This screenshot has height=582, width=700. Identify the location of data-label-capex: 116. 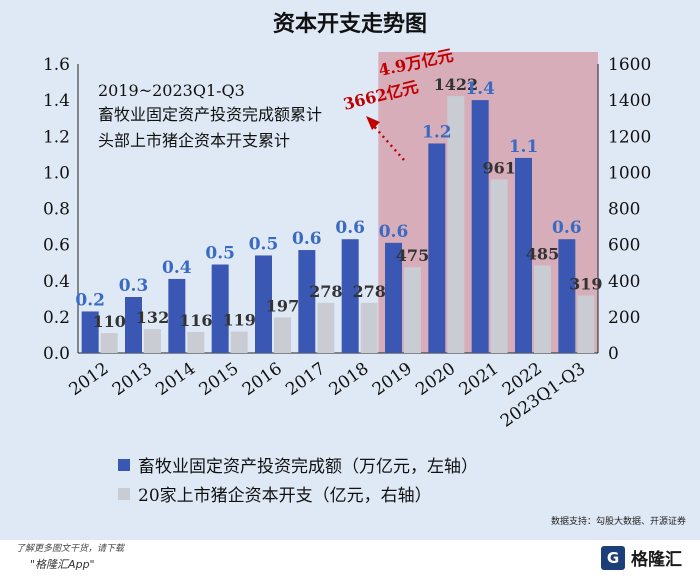
(195, 320).